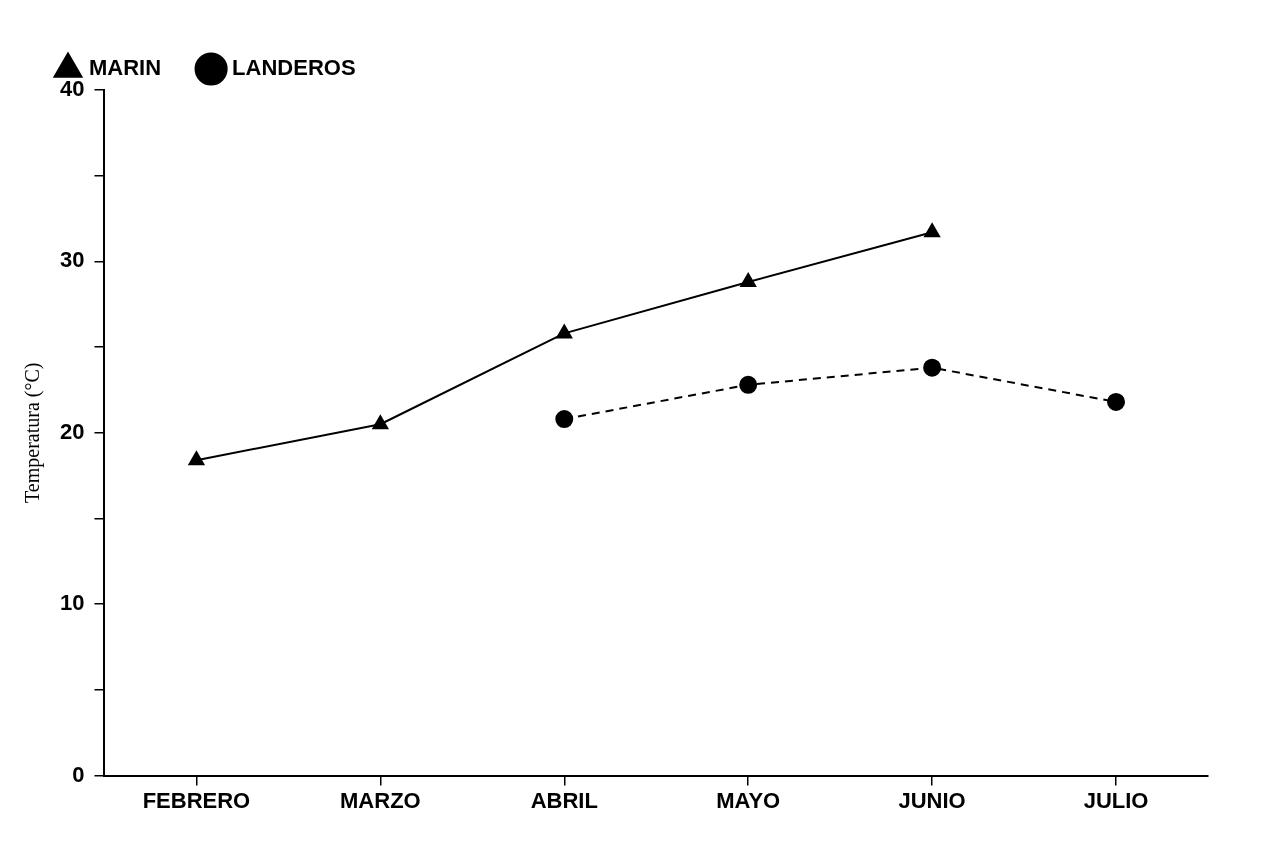 This screenshot has height=847, width=1262. What do you see at coordinates (72, 603) in the screenshot?
I see `y-tick-label: 10` at bounding box center [72, 603].